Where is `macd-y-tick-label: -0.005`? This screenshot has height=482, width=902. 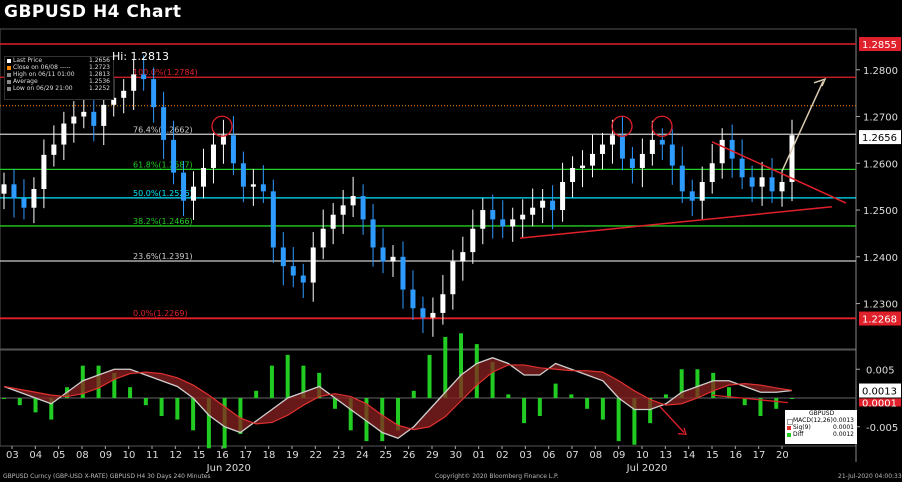
macd-y-tick-label: -0.005 is located at coordinates (882, 428).